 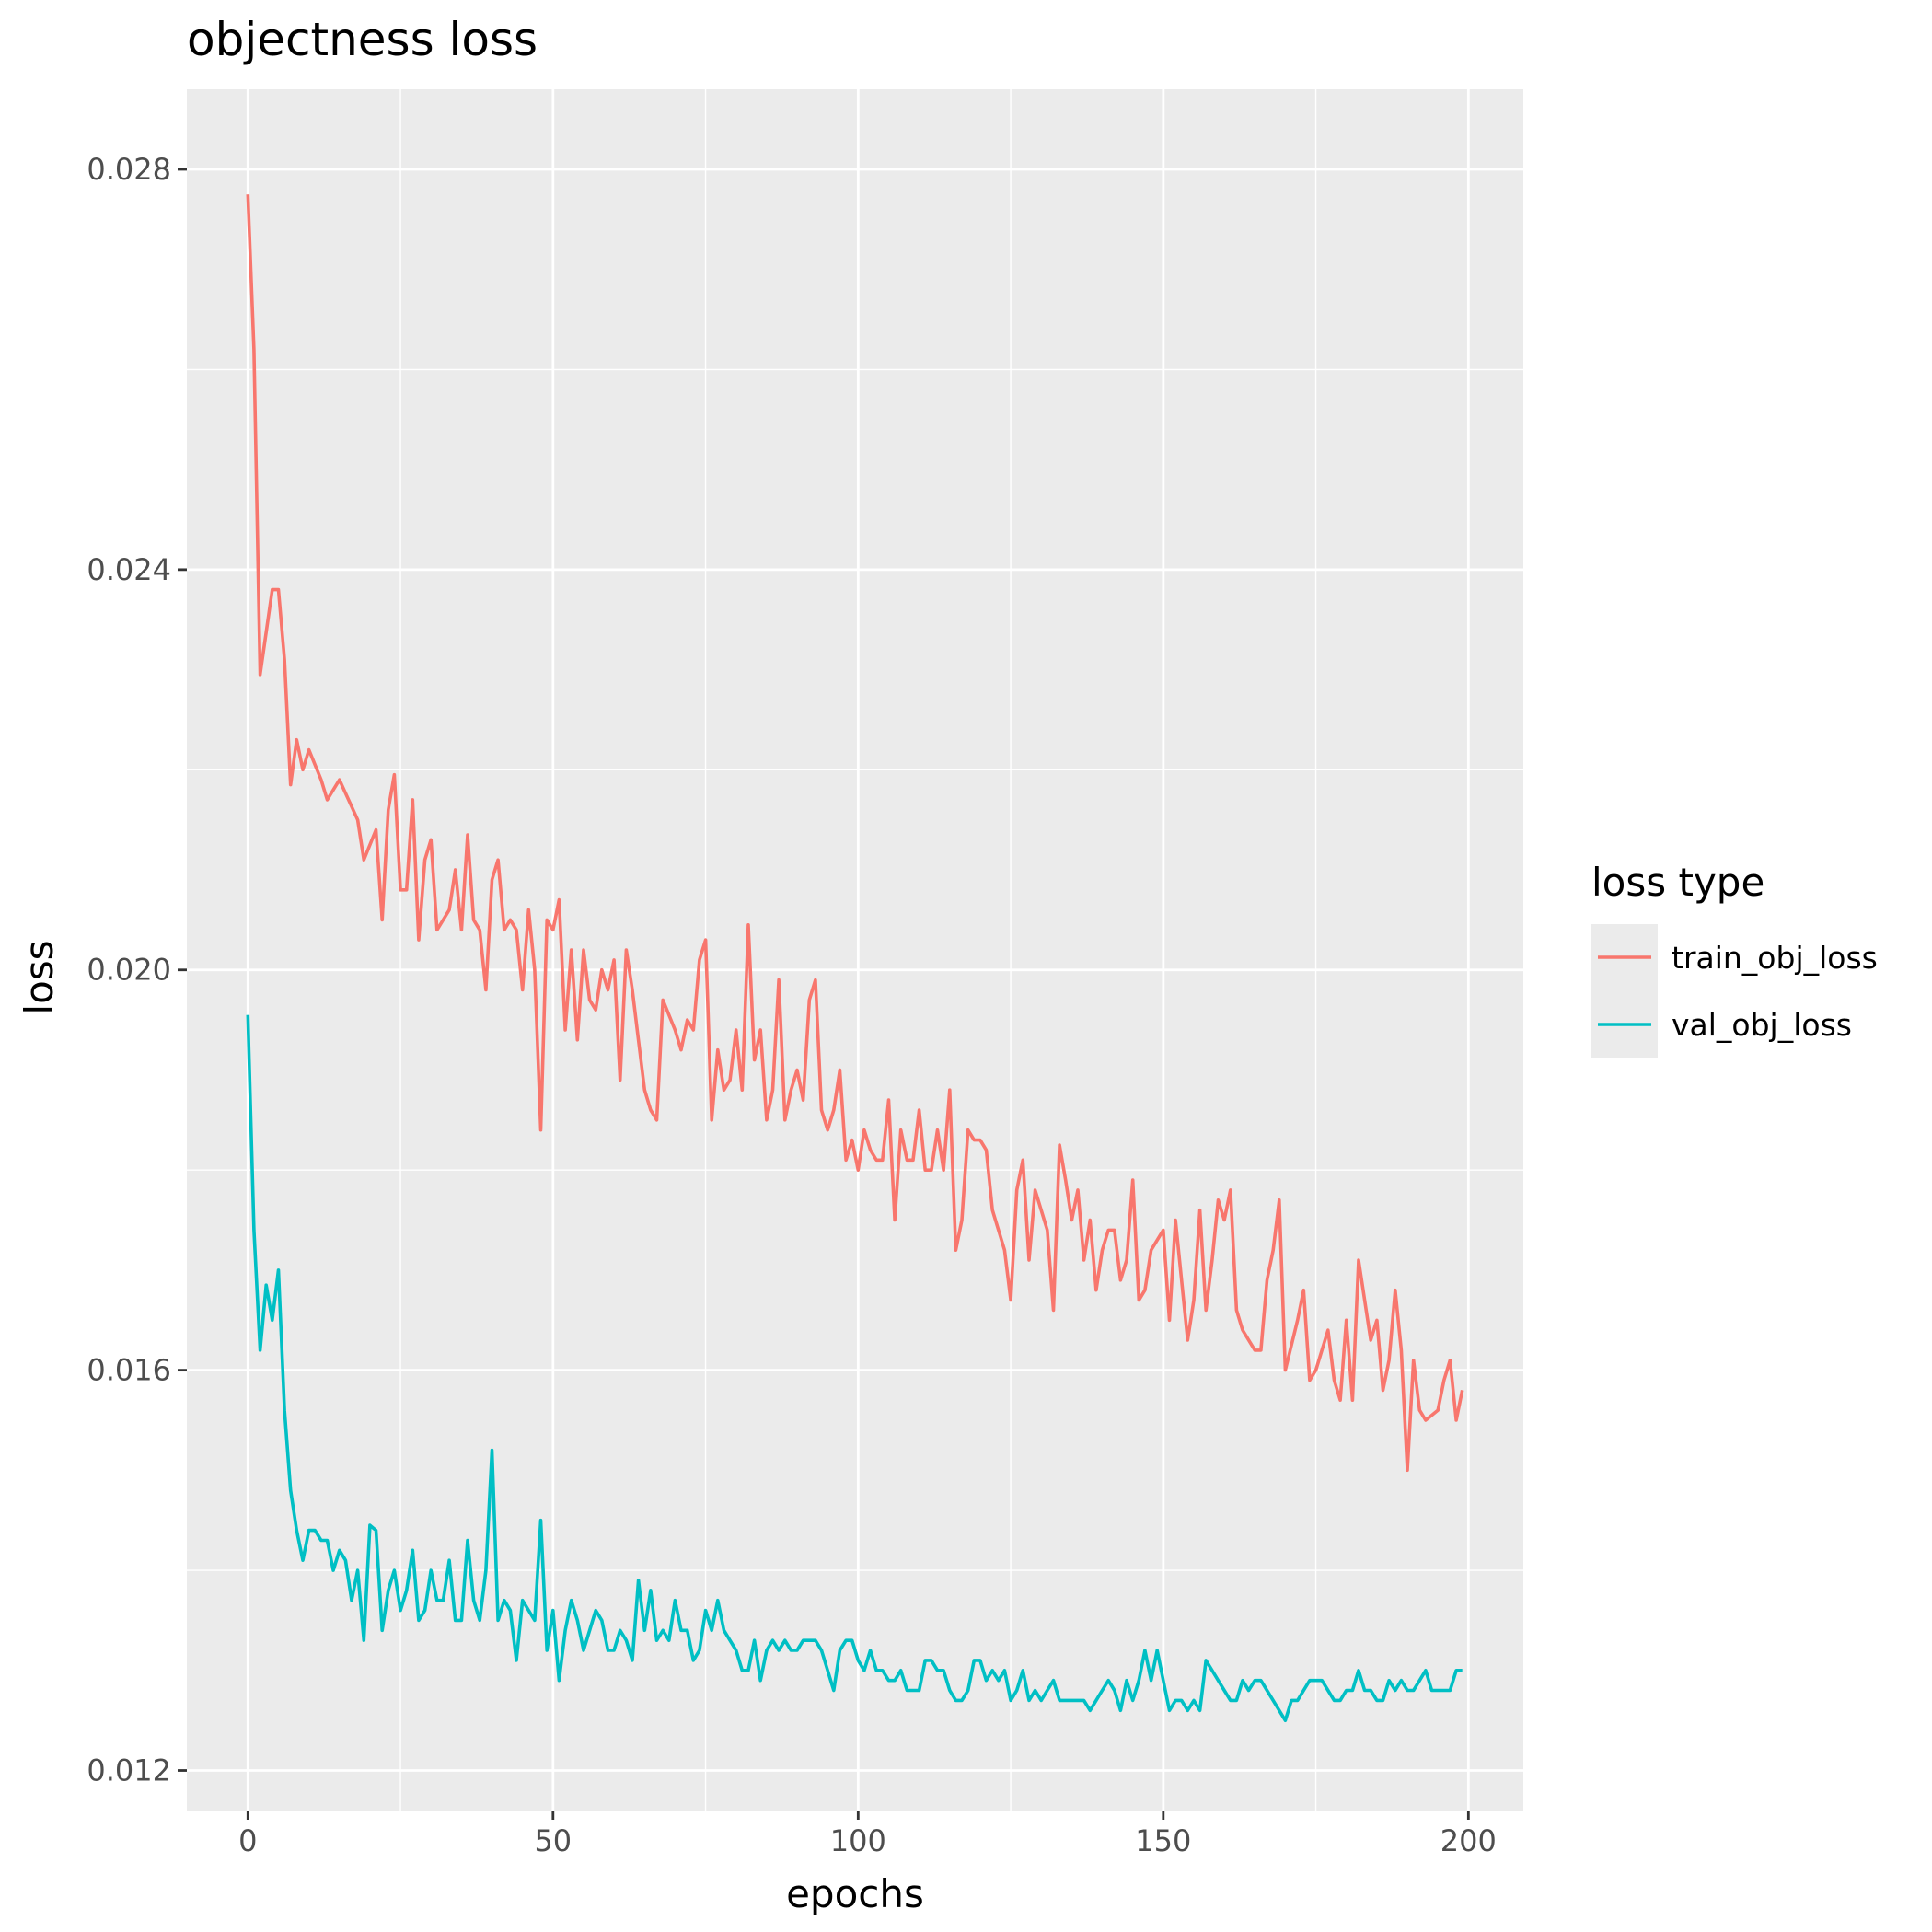 I want to click on y-tick-label: 0.028, so click(x=129, y=170).